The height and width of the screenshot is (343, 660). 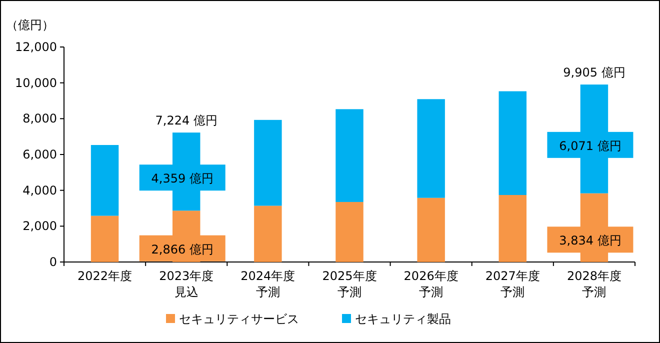 What do you see at coordinates (36, 83) in the screenshot?
I see `y-tick-label: 10,000` at bounding box center [36, 83].